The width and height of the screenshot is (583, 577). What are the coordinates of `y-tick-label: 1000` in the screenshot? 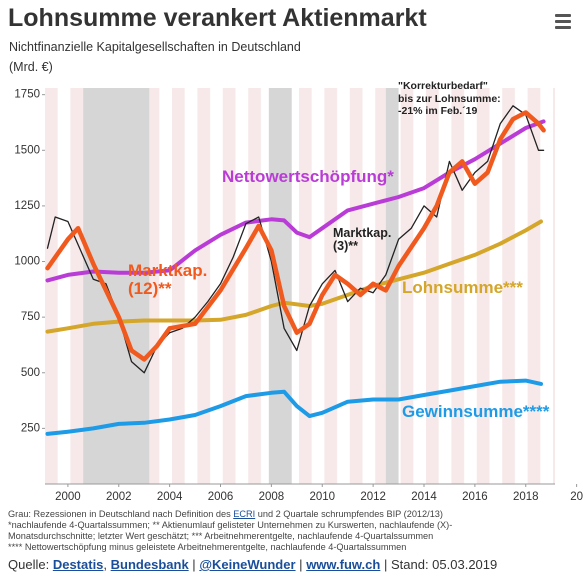 It's located at (27, 262).